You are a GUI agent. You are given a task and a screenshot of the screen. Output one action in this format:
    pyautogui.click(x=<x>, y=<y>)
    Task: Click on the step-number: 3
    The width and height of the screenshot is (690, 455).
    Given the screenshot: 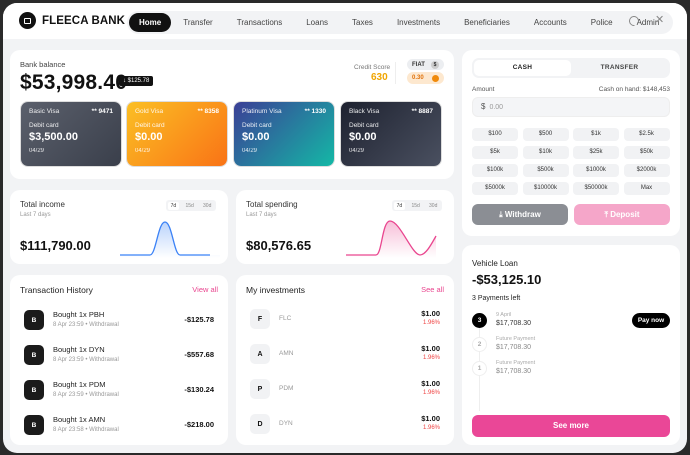 What is the action you would take?
    pyautogui.click(x=479, y=320)
    